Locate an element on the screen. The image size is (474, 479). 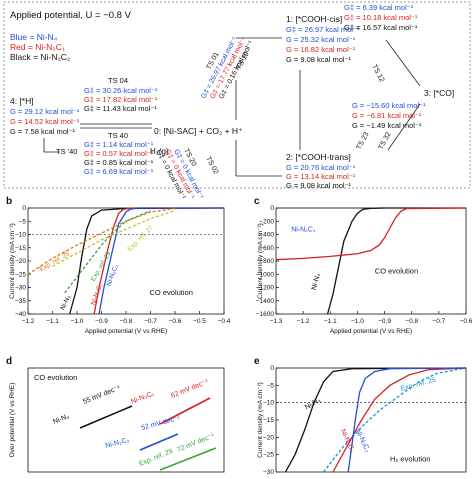
ts40-g3: G‡ = 0.85 kcal mol⁻¹ is located at coordinates (119, 162).